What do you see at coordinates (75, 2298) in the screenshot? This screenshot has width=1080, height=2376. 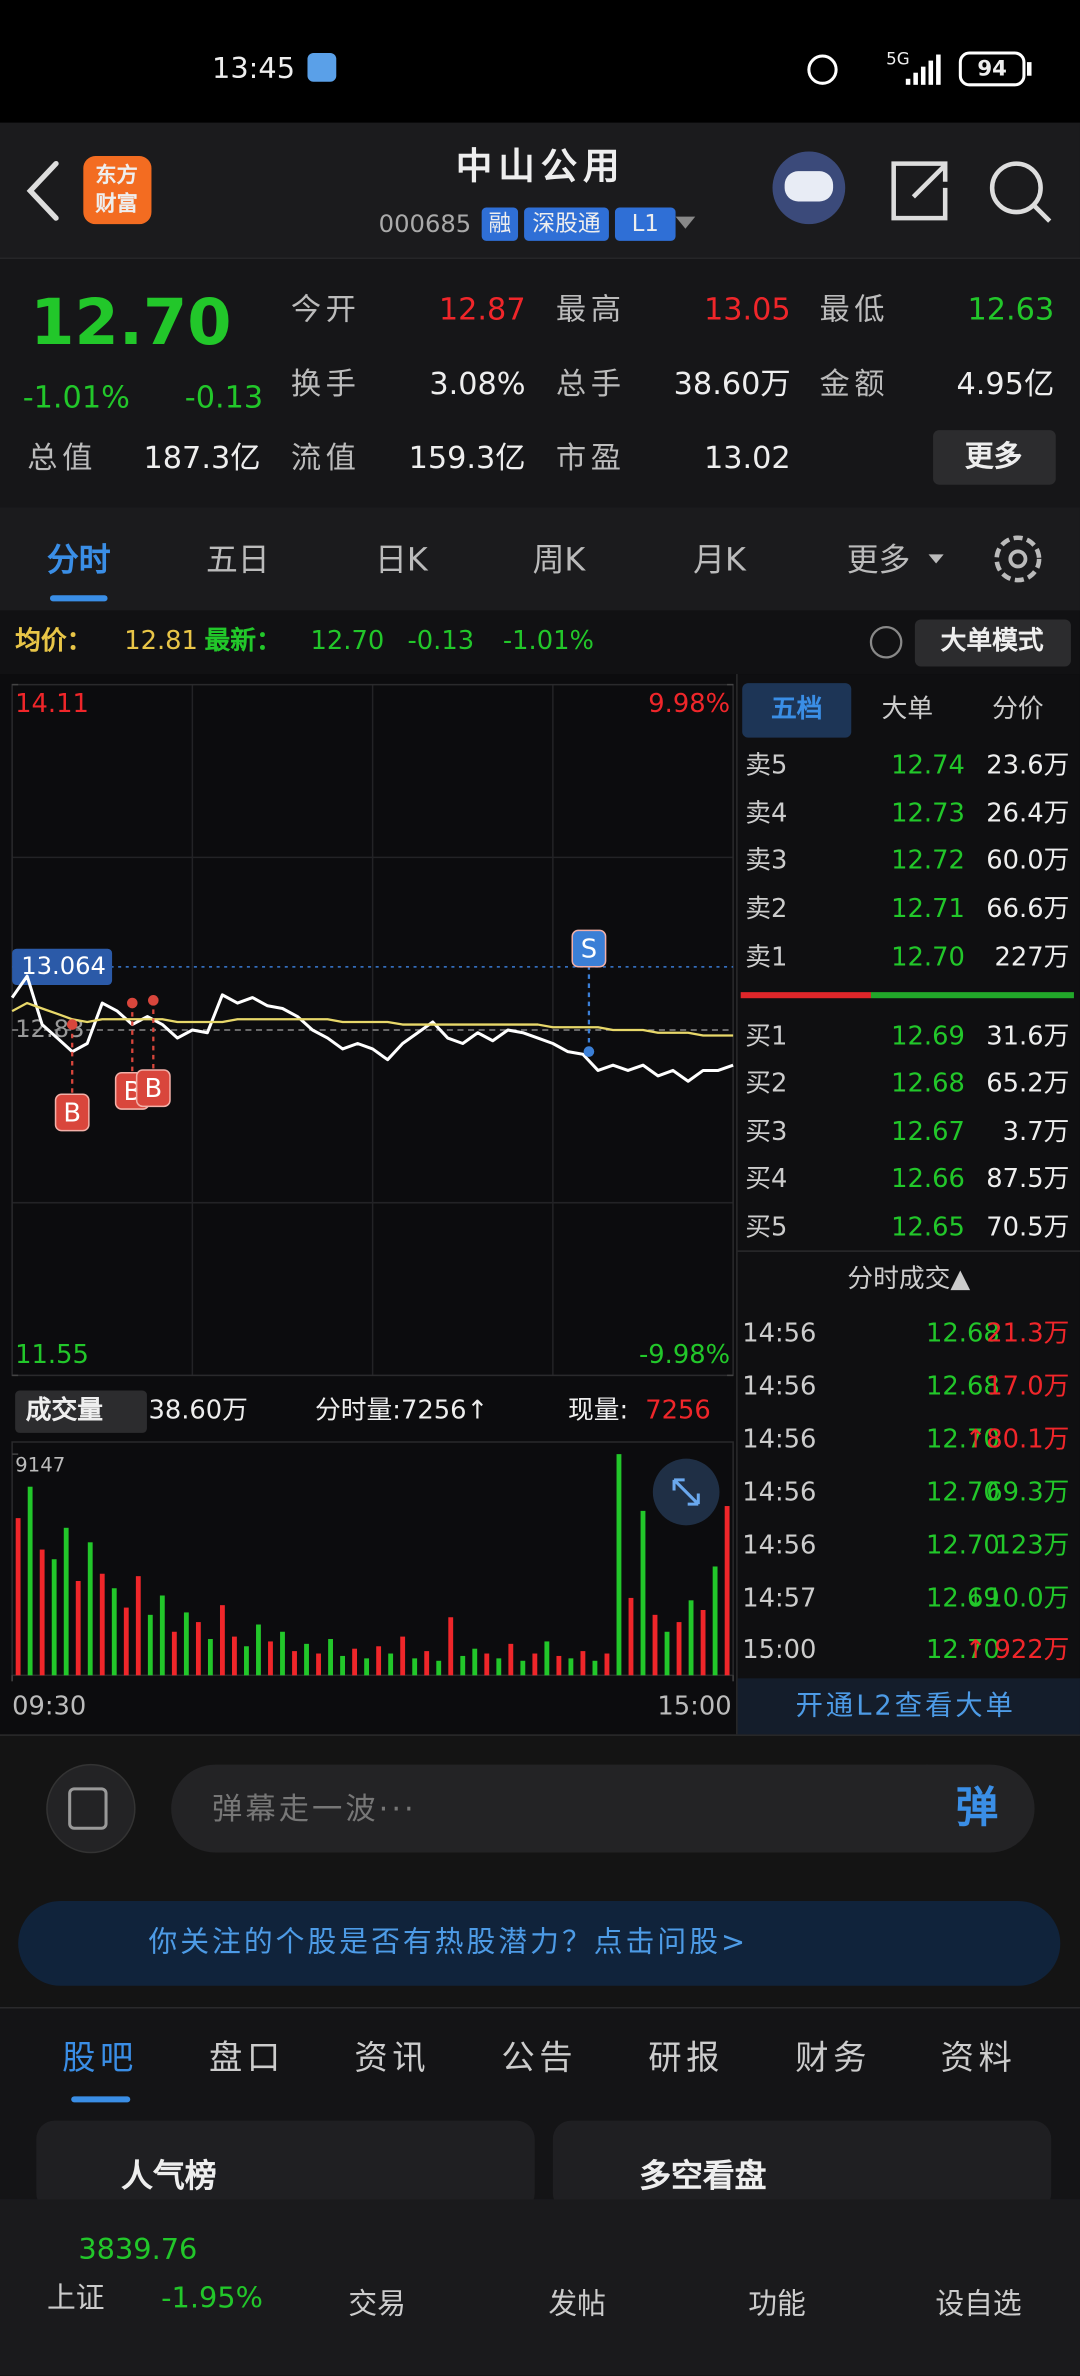 I see `index-name: 上证` at bounding box center [75, 2298].